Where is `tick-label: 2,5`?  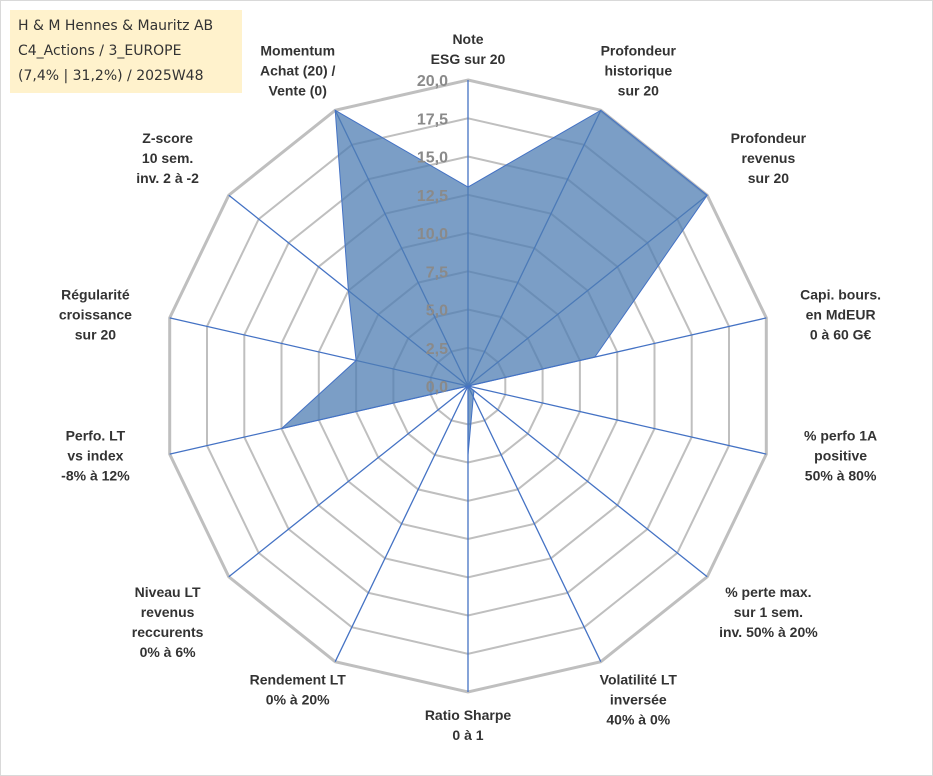 tick-label: 2,5 is located at coordinates (437, 349).